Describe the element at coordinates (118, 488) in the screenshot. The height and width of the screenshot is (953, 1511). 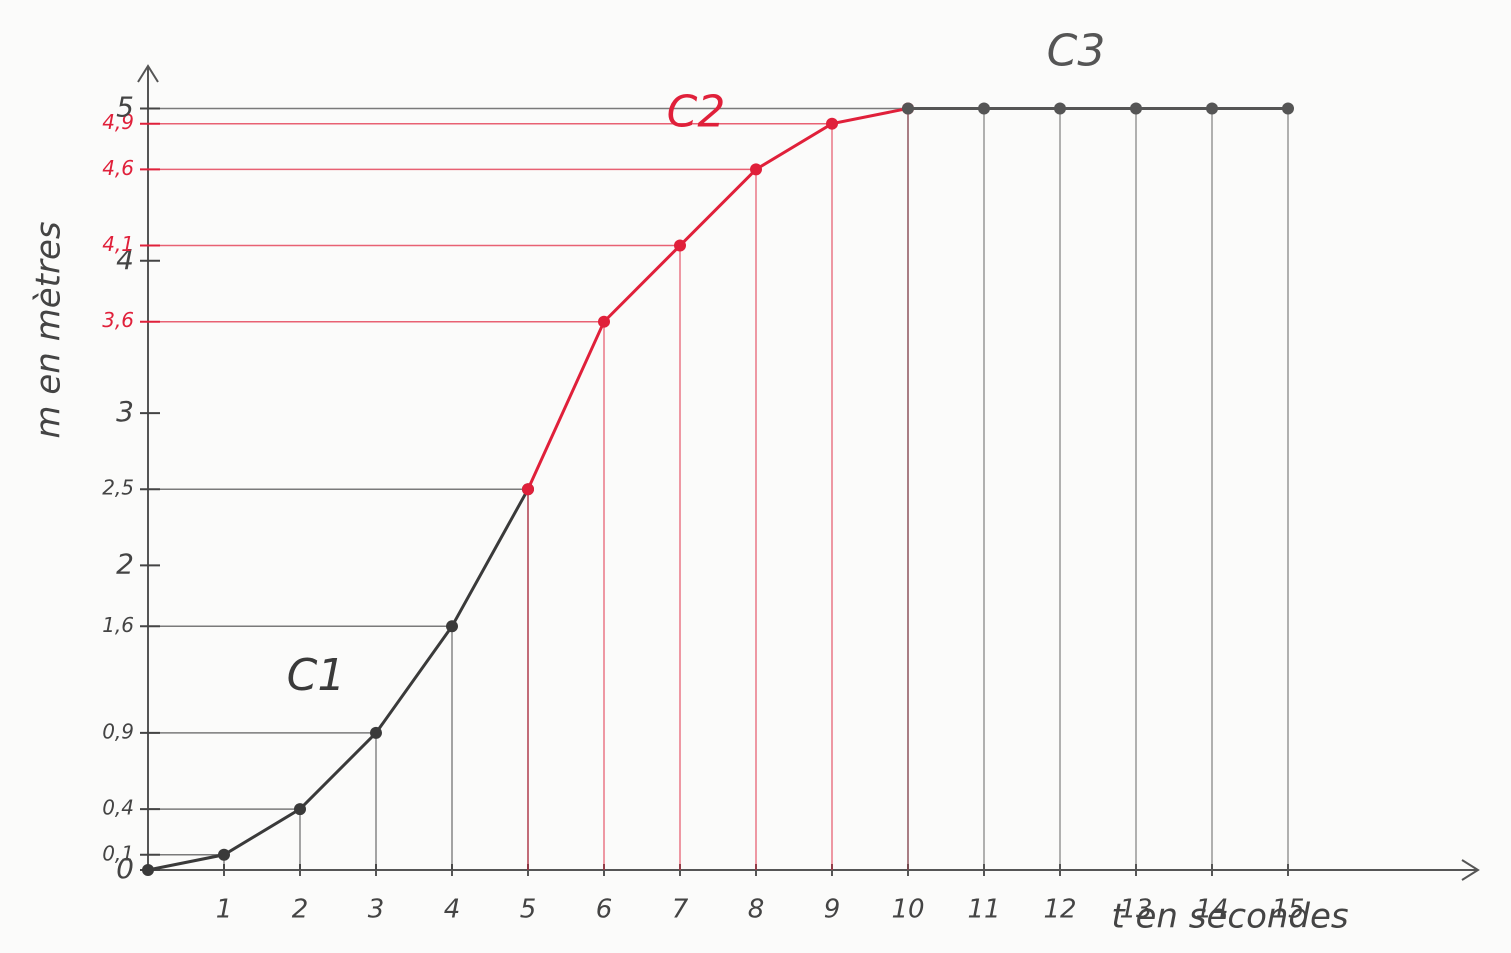
I see `y-tick-label: 2,5` at that location.